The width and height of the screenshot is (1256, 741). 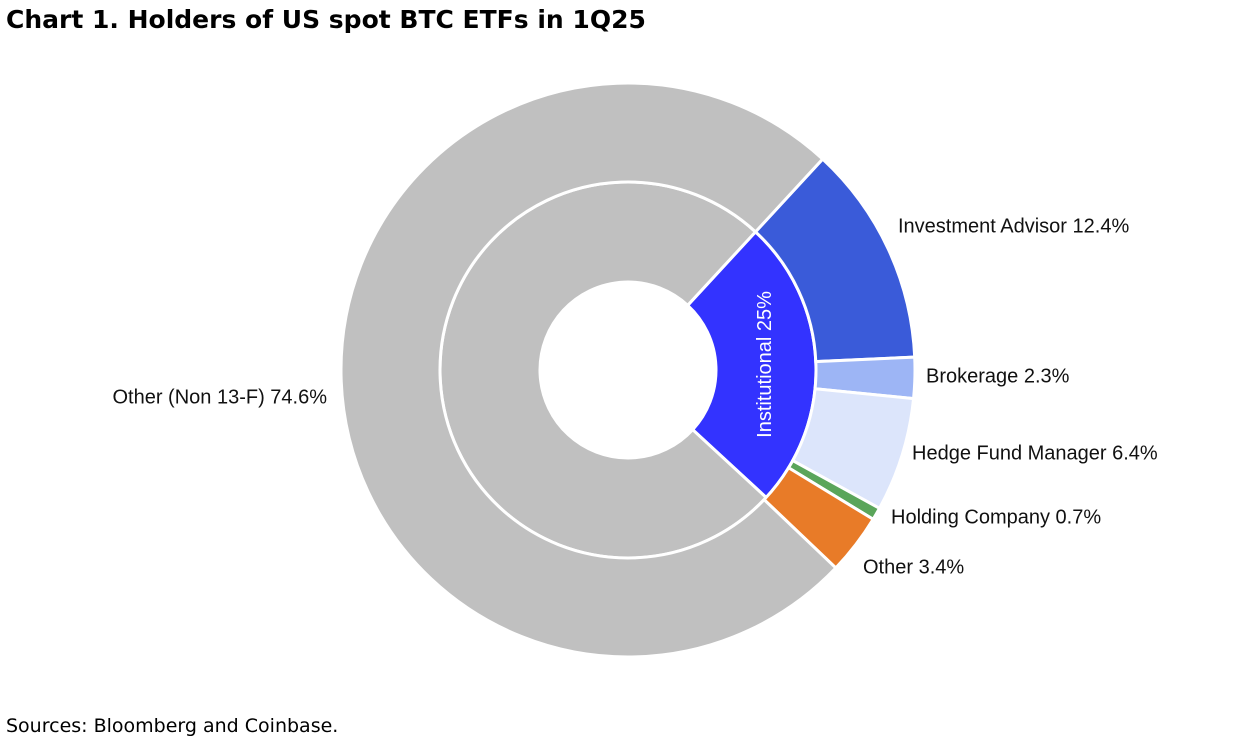 What do you see at coordinates (913, 567) in the screenshot?
I see `slice-label: Other 3.4%` at bounding box center [913, 567].